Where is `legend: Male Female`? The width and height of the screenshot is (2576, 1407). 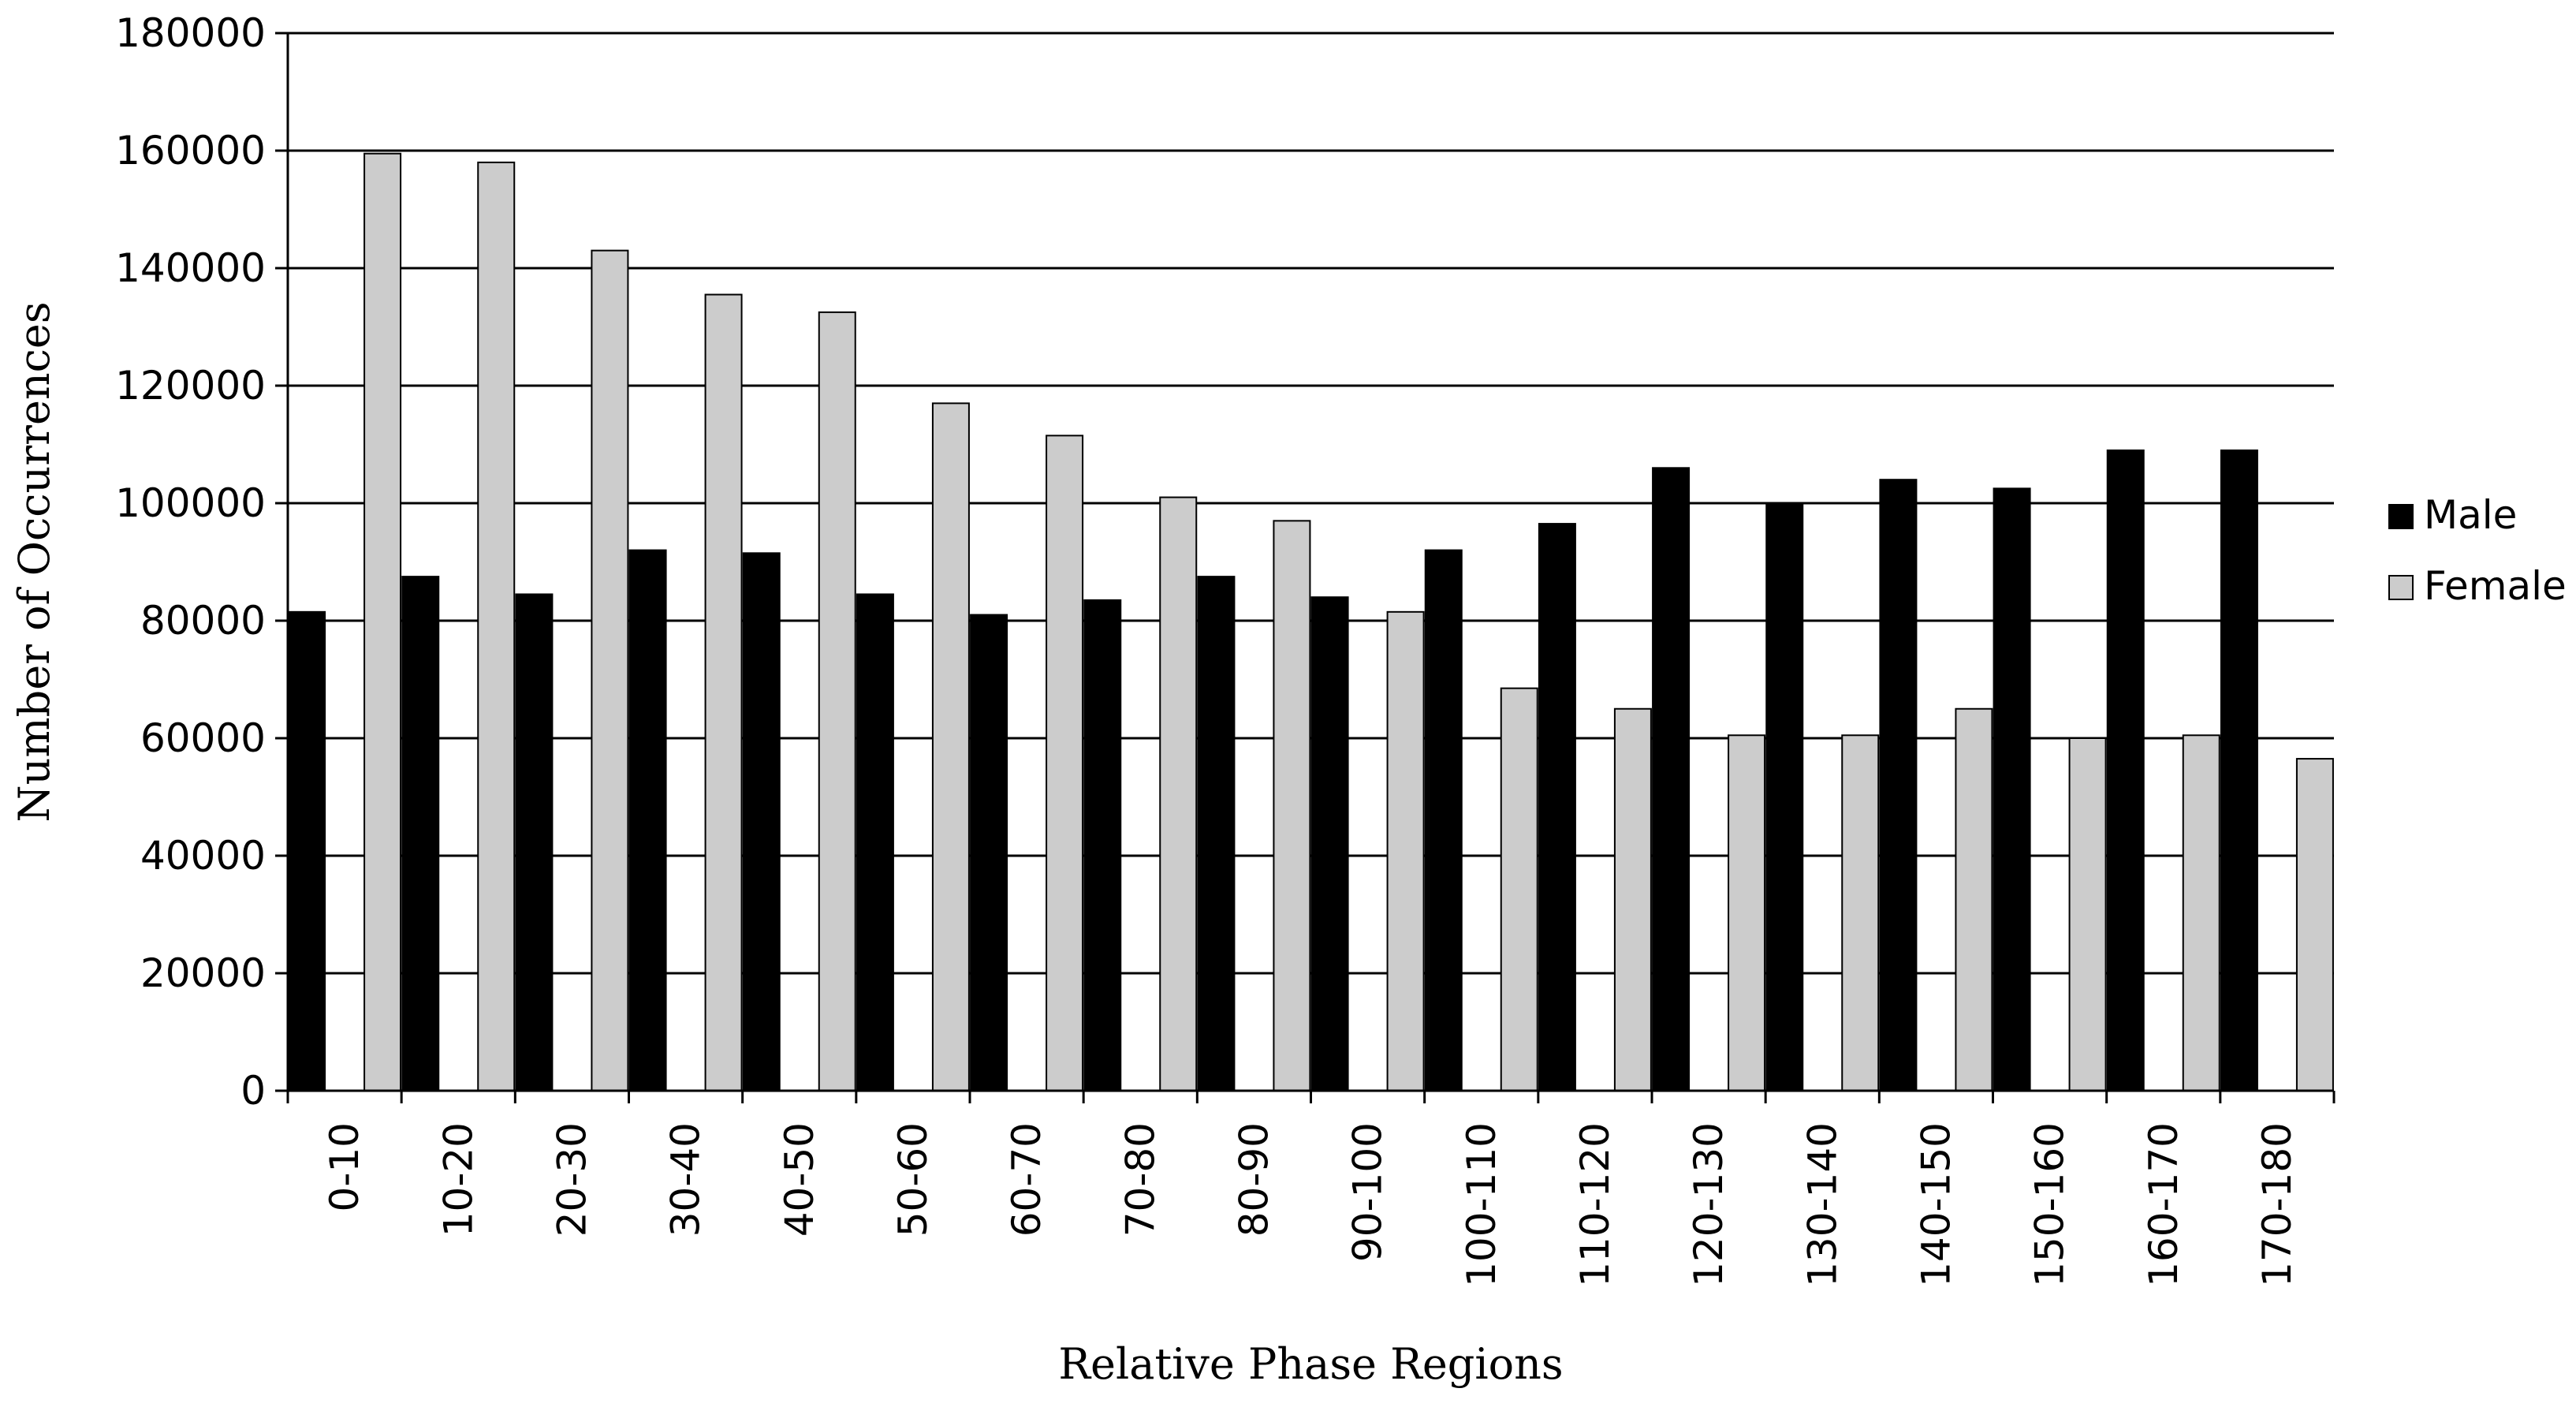
legend: Male Female is located at coordinates (2477, 550).